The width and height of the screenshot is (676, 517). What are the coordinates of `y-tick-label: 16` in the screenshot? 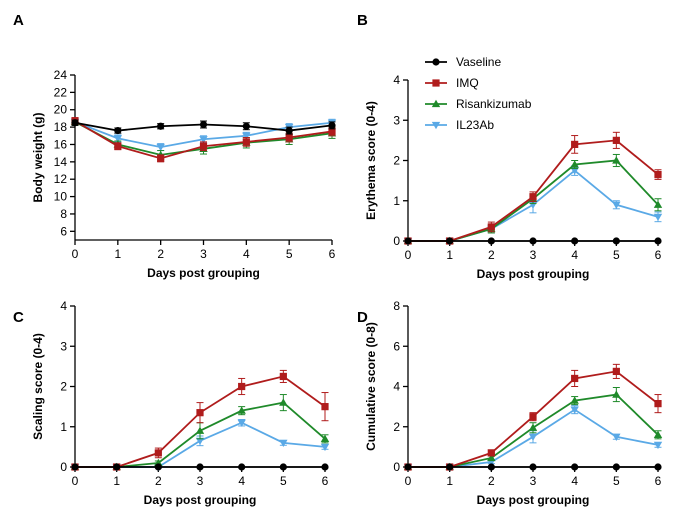 It's located at (61, 144).